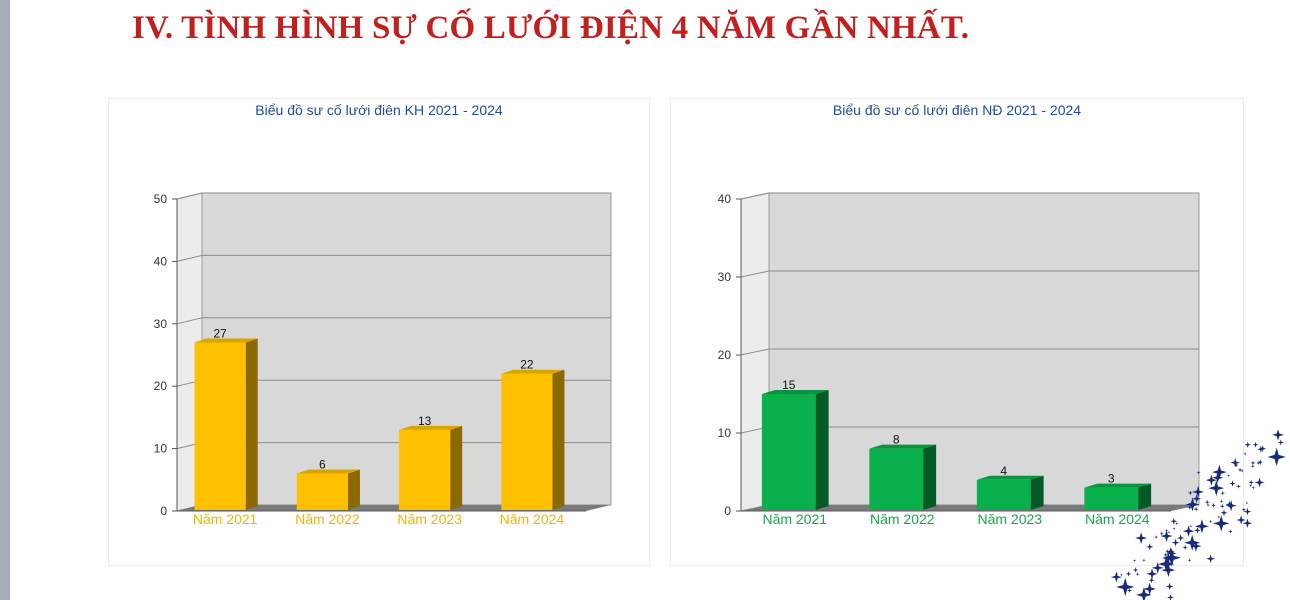 This screenshot has height=600, width=1290. I want to click on y-tick-label: 50, so click(161, 199).